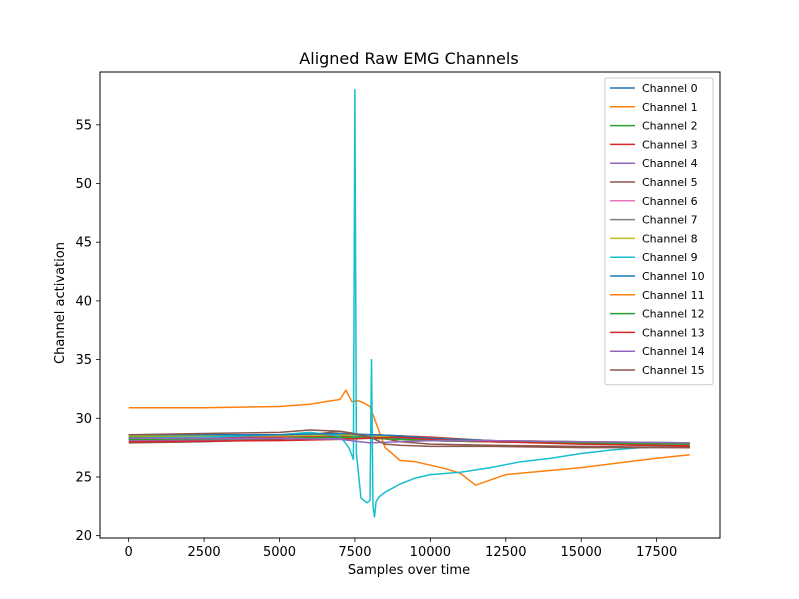  Describe the element at coordinates (204, 552) in the screenshot. I see `x-tick-label: 2500` at that location.